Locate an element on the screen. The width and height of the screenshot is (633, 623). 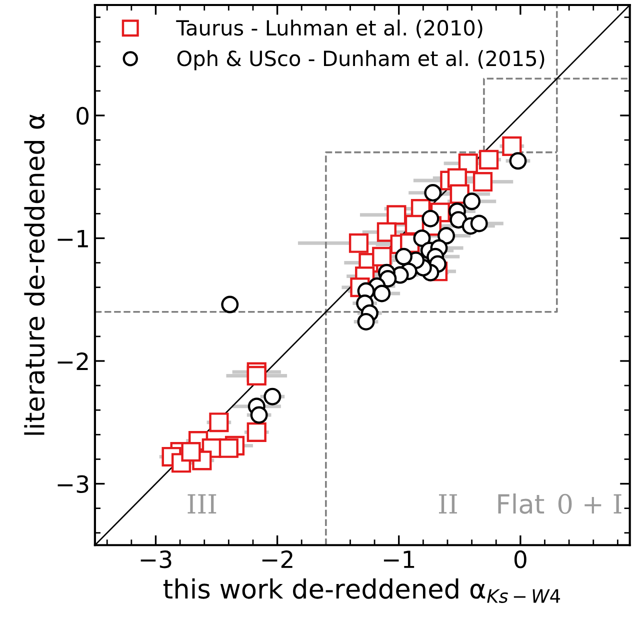
annotation: III is located at coordinates (202, 504).